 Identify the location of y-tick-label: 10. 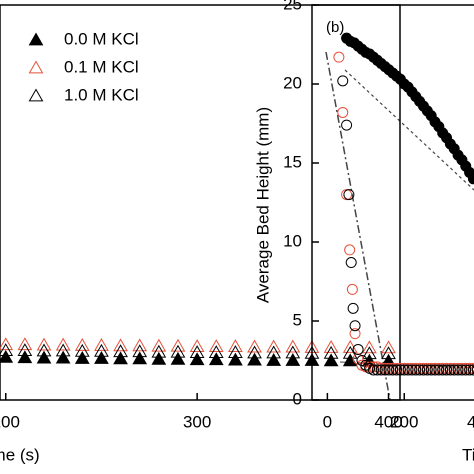
(292, 240).